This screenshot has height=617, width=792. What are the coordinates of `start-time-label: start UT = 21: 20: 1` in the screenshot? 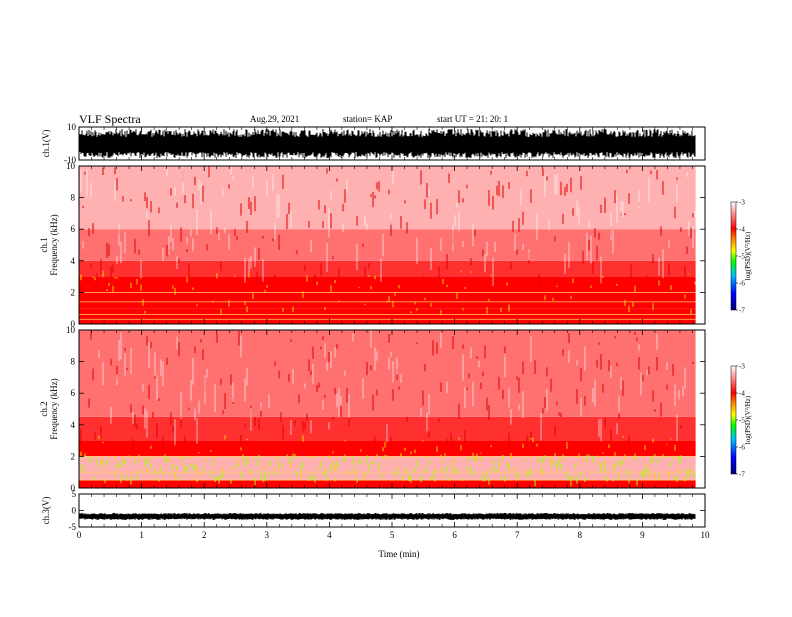 It's located at (472, 119).